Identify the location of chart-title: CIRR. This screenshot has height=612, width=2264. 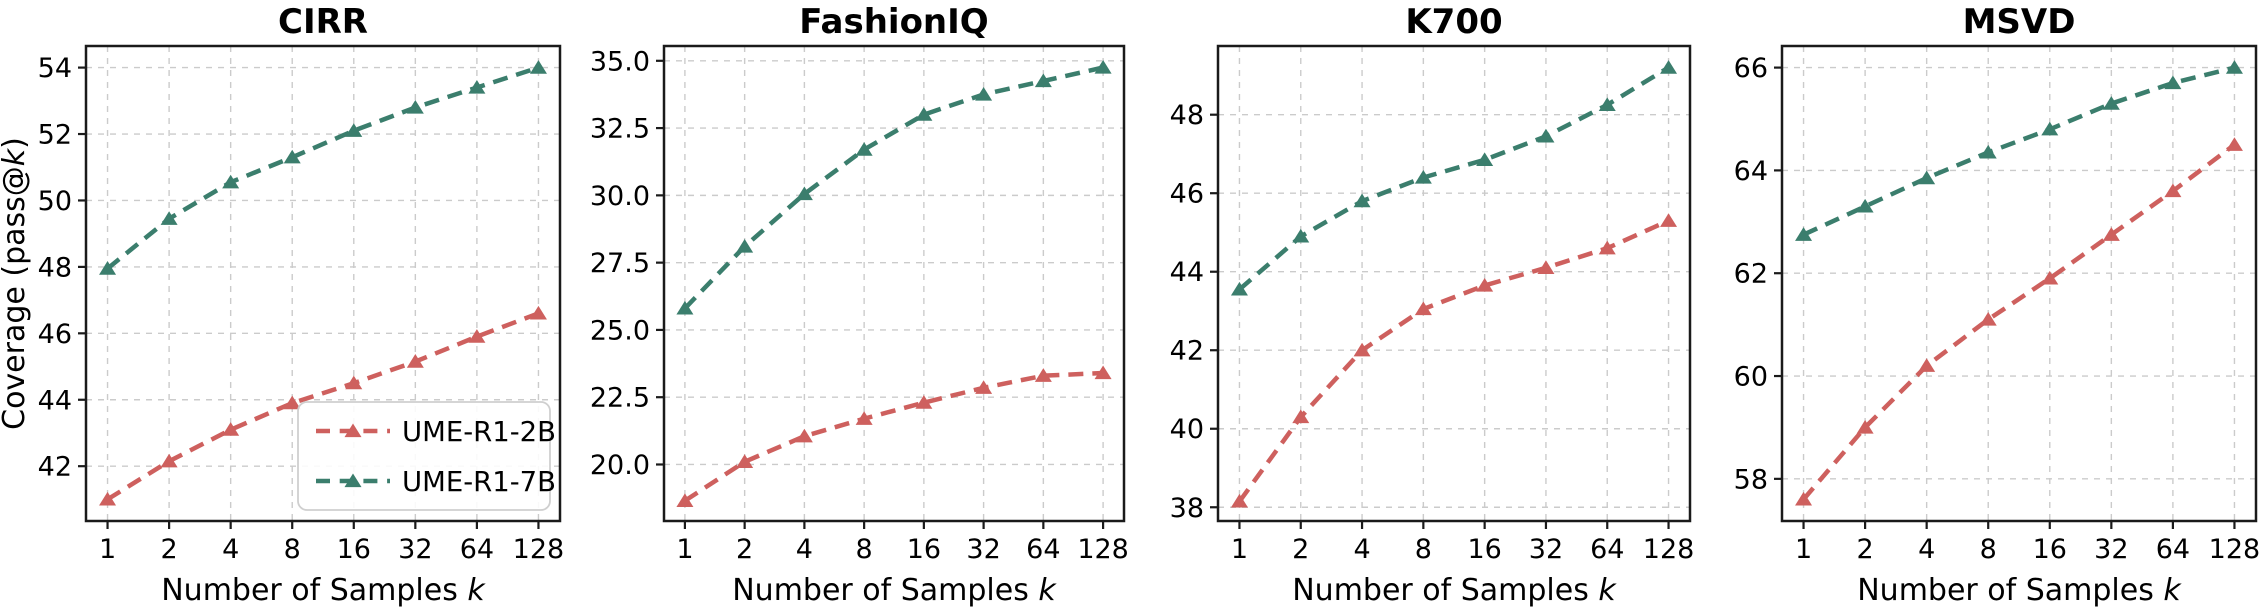
(323, 22).